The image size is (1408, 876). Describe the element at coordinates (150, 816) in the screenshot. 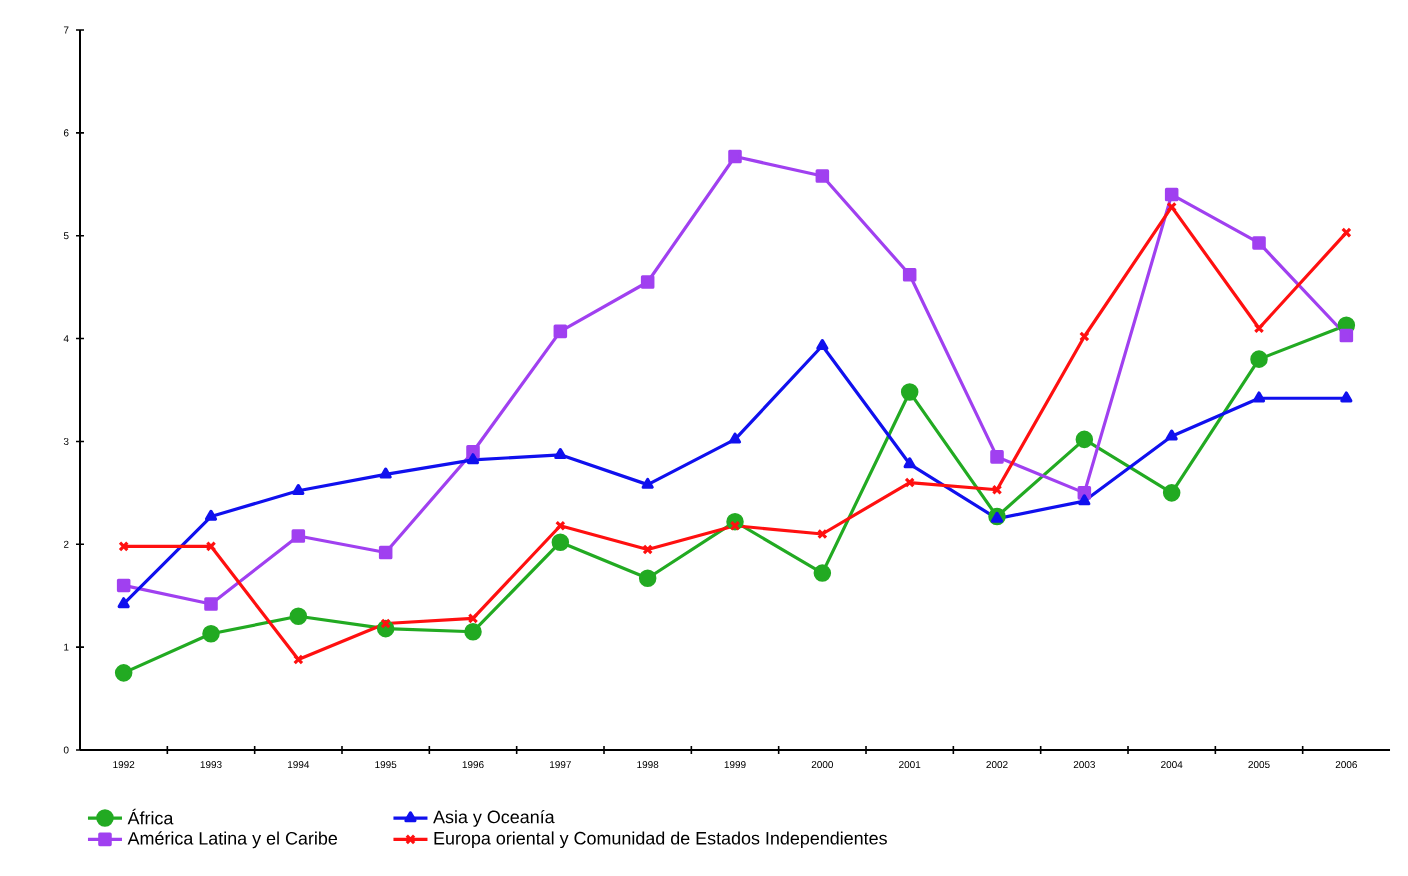

I see `legend-label: África` at that location.